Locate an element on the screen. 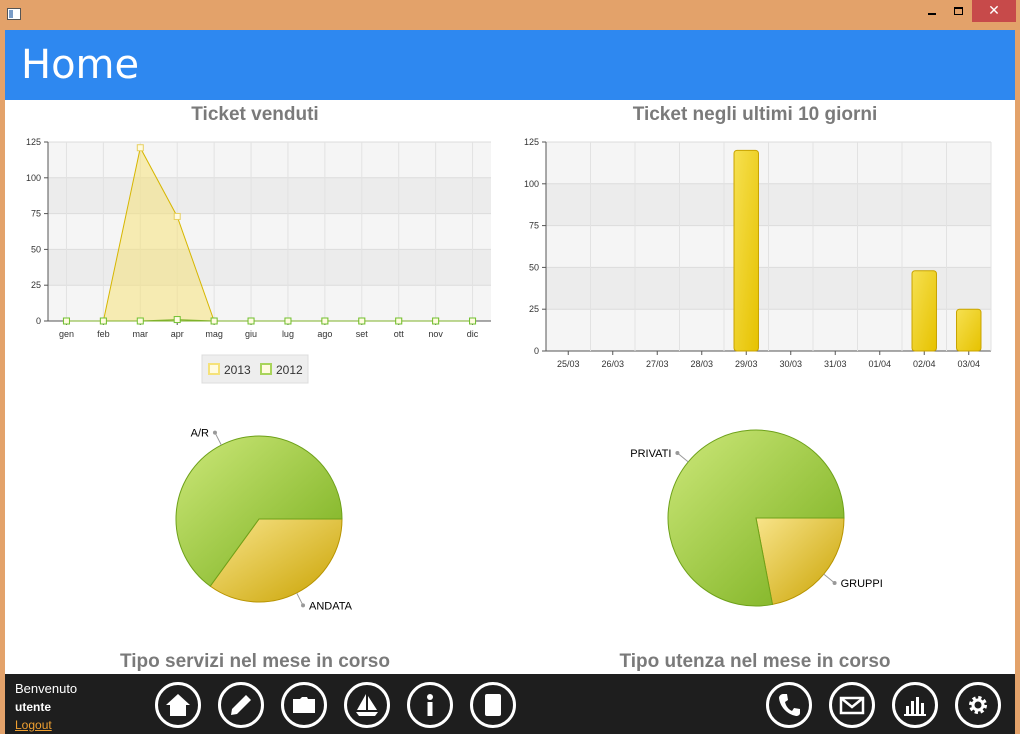 The width and height of the screenshot is (1020, 734). boat-button is located at coordinates (367, 705).